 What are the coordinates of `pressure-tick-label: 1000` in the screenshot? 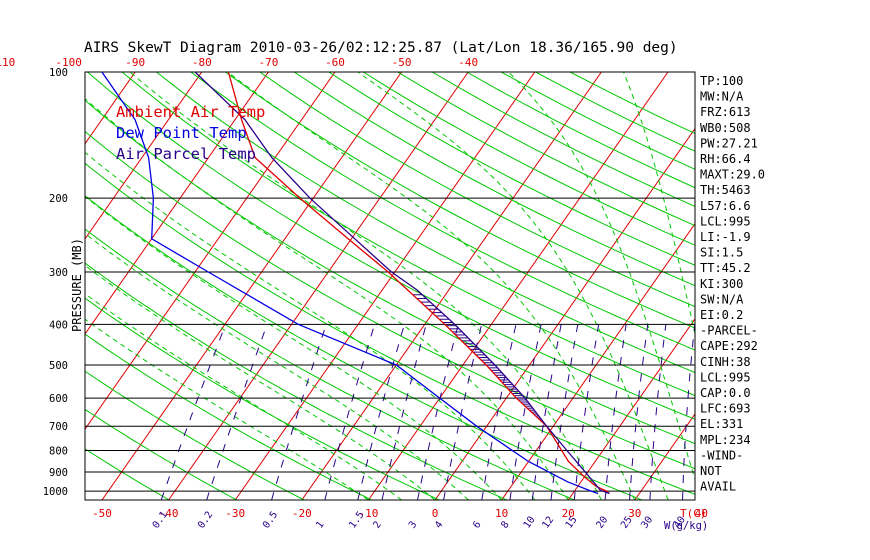 It's located at (55, 492).